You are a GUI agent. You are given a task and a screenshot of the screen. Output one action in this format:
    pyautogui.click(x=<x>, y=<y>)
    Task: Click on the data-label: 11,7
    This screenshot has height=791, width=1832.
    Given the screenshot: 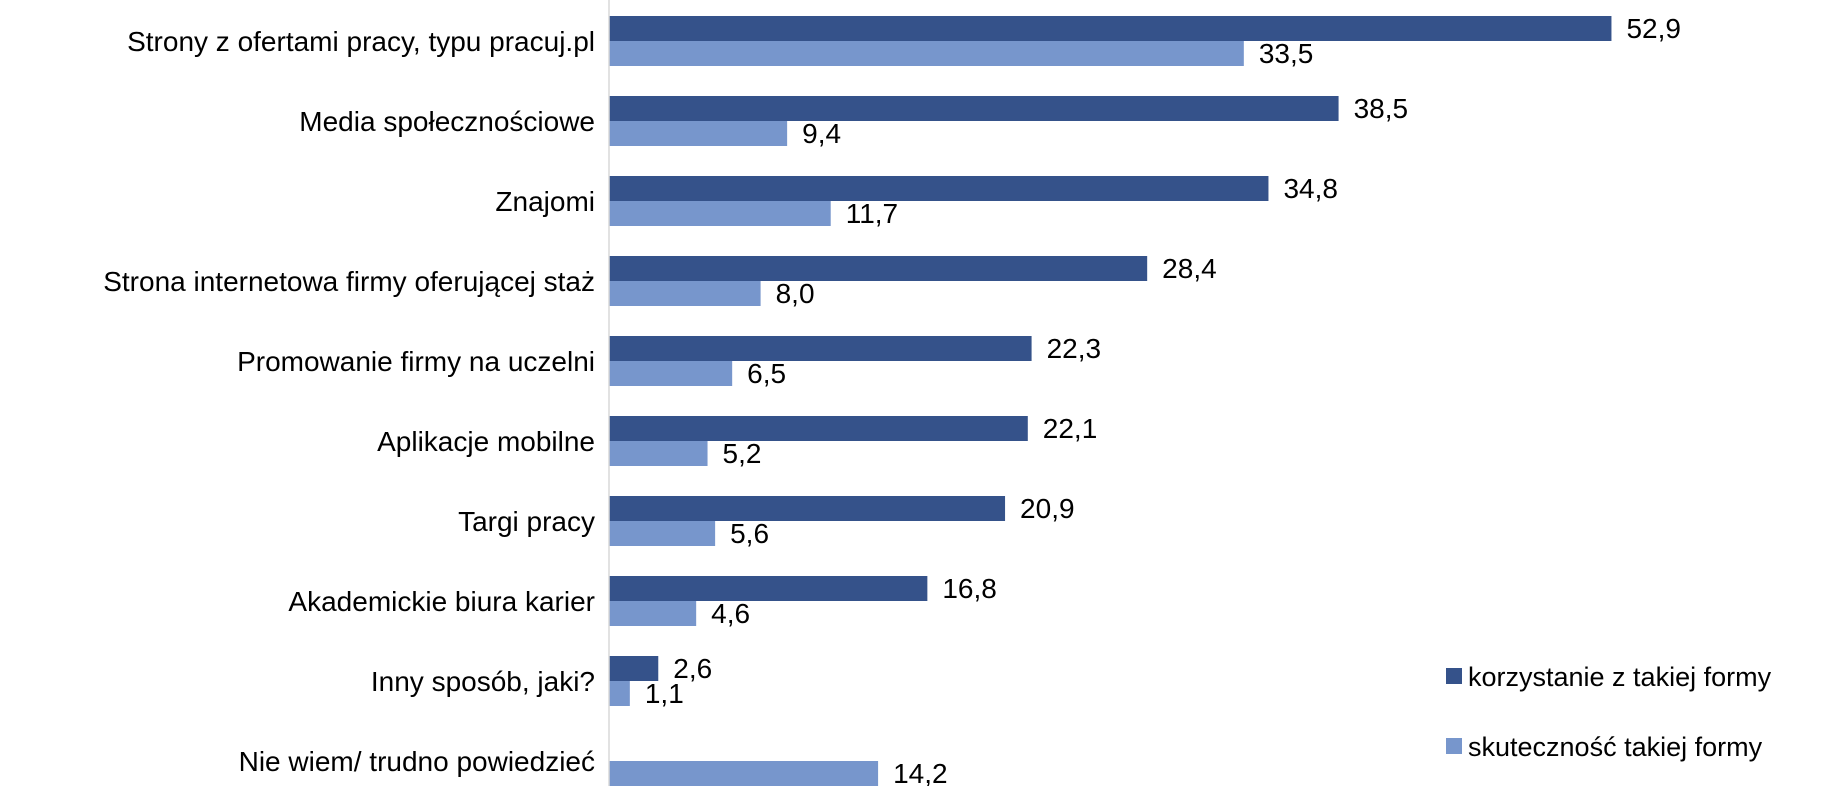 What is the action you would take?
    pyautogui.click(x=872, y=213)
    